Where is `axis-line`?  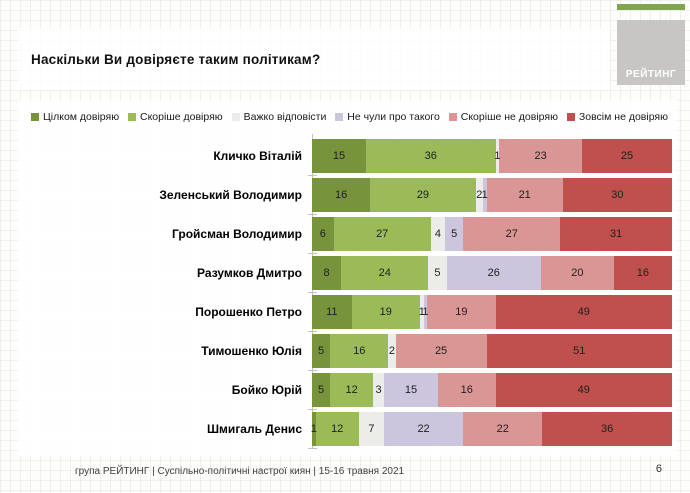
axis-line is located at coordinates (312, 291).